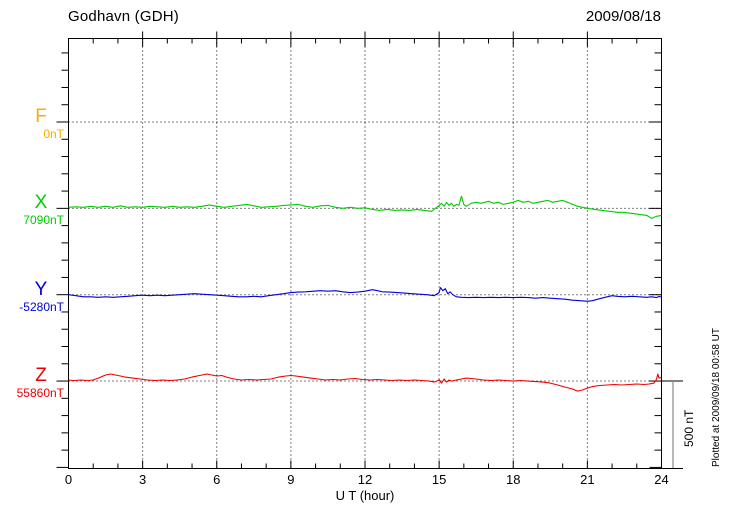 This screenshot has width=730, height=520. I want to click on component-baseline-y: -5280nT, so click(41, 306).